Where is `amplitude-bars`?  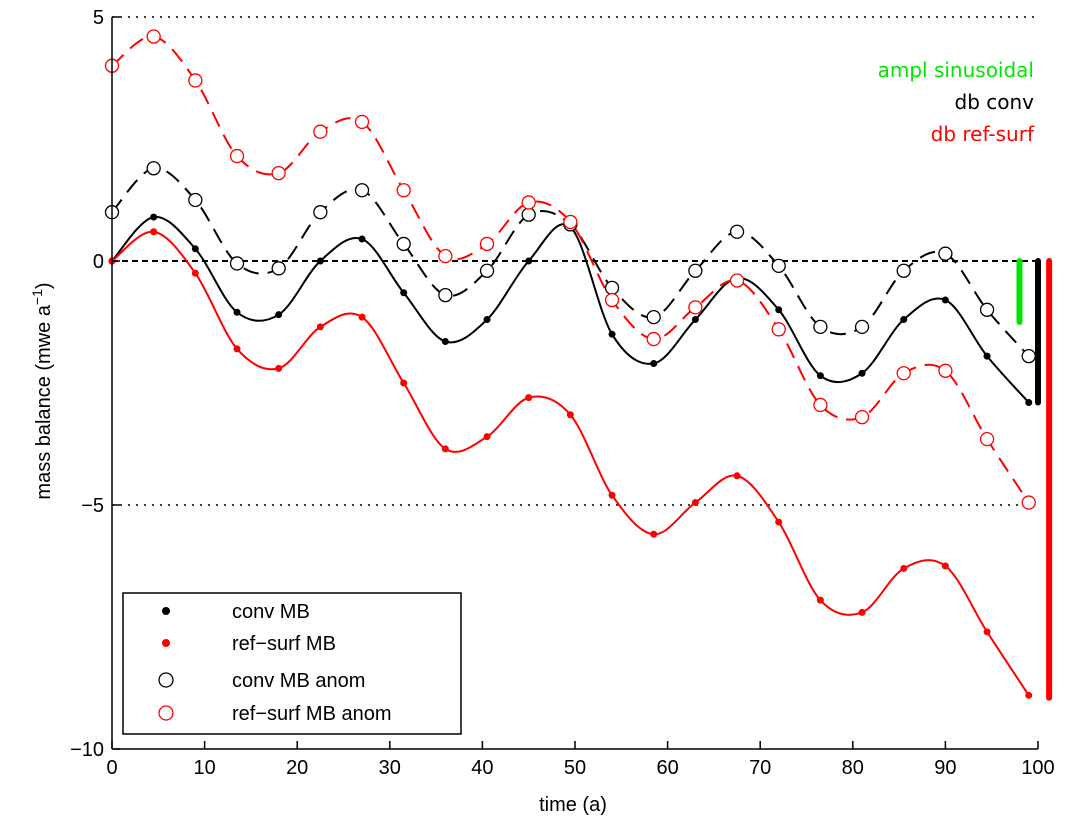 amplitude-bars is located at coordinates (1034, 479).